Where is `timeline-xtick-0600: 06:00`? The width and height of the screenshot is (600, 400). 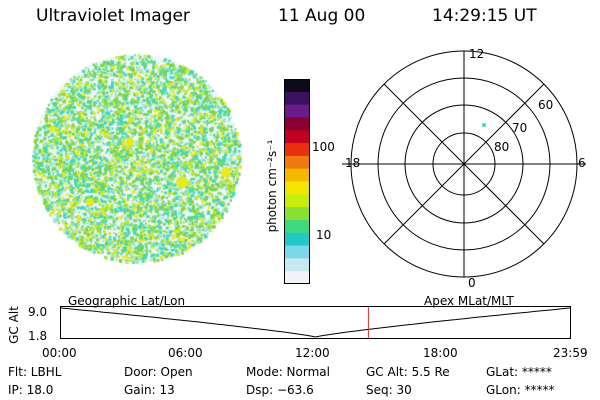 timeline-xtick-0600: 06:00 is located at coordinates (185, 353).